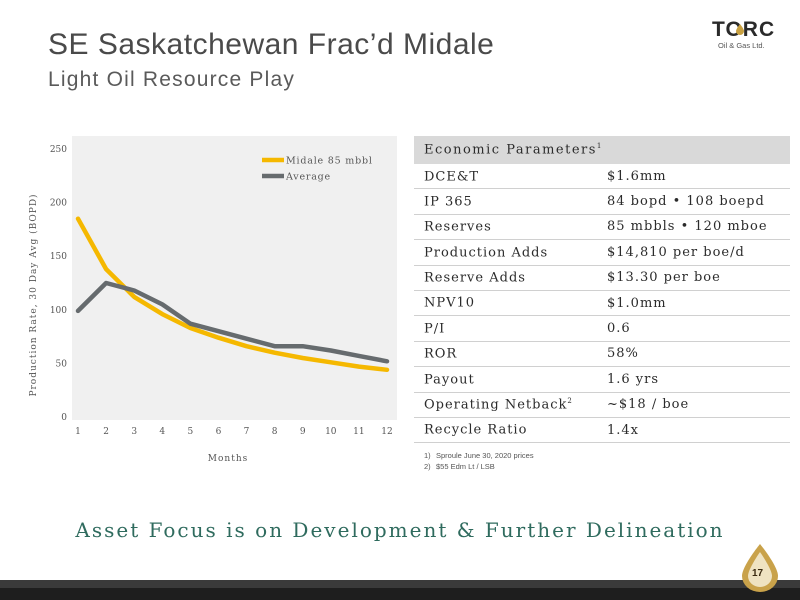 This screenshot has width=800, height=600. Describe the element at coordinates (693, 227) in the screenshot. I see `parameter-value: 85 mbbls • 120 mboe` at that location.